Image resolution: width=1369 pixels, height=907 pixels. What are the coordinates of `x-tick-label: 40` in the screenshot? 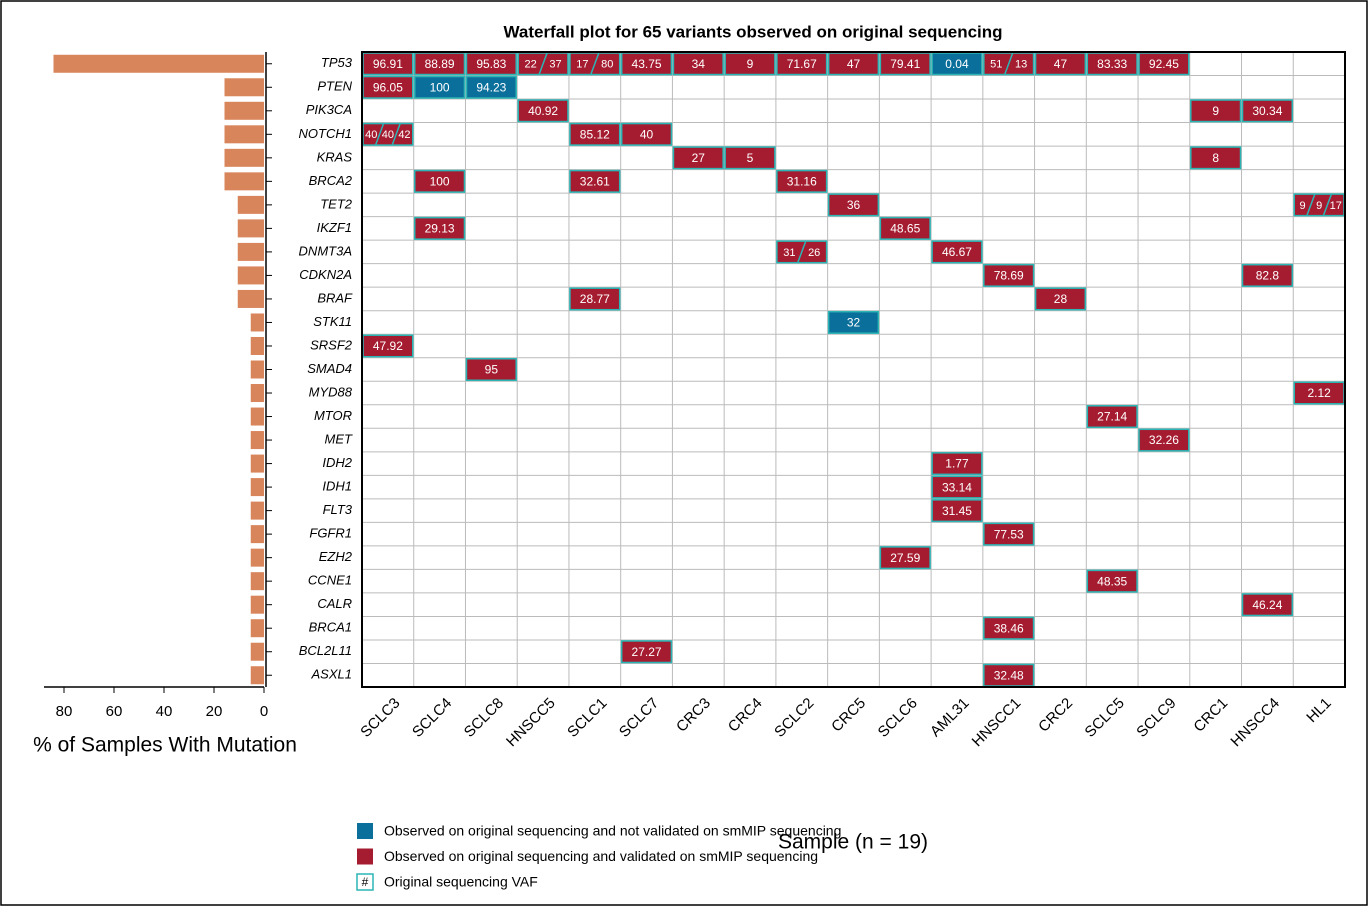 It's located at (164, 711).